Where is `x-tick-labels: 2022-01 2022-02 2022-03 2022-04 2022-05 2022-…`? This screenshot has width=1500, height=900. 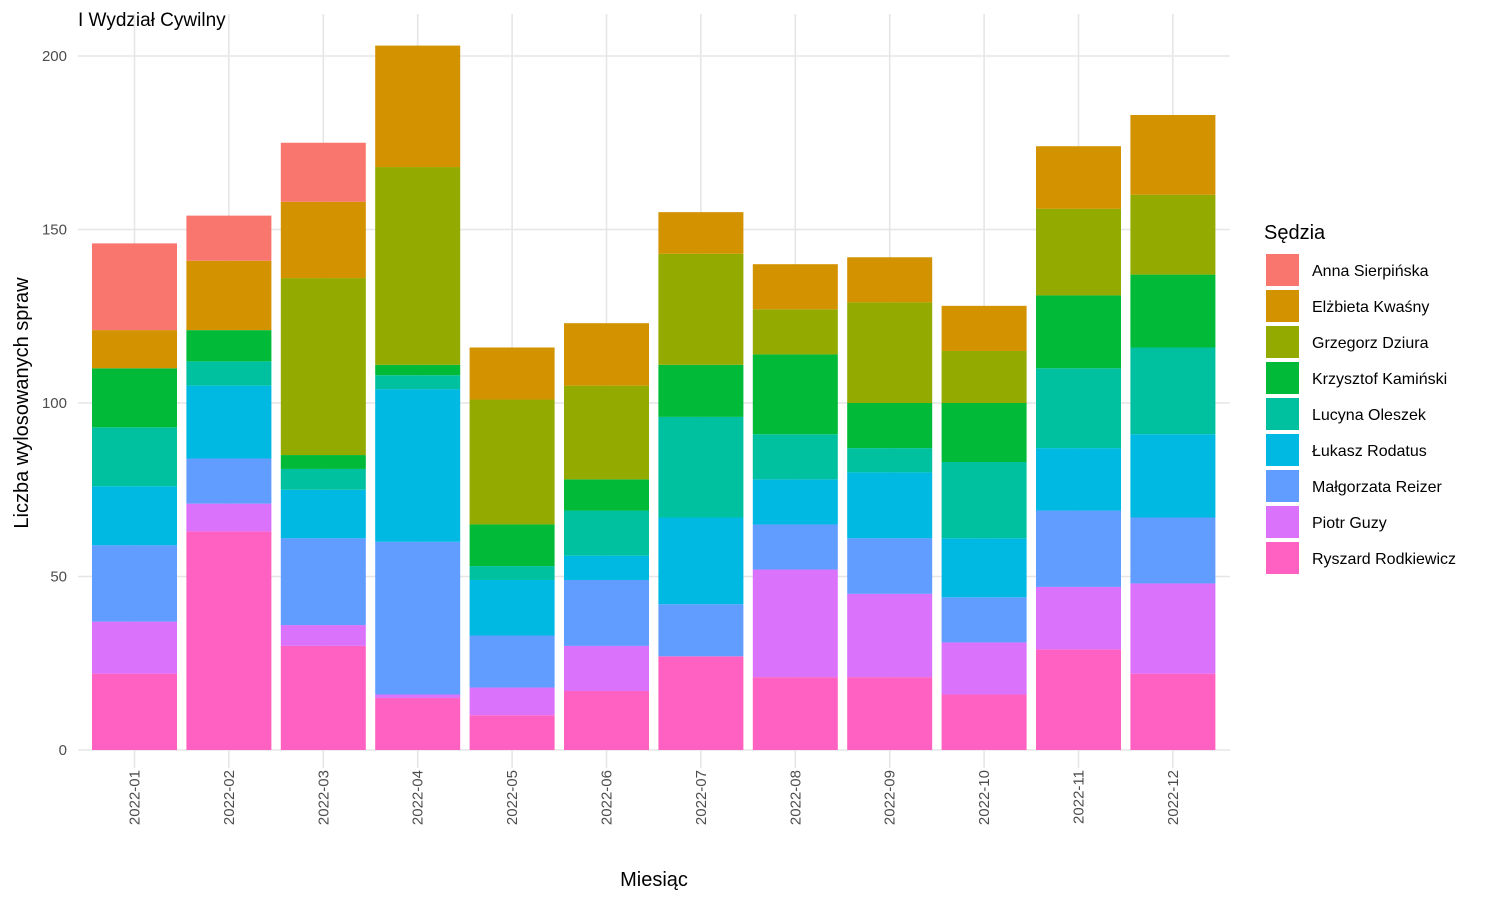
x-tick-labels: 2022-01 2022-02 2022-03 2022-04 2022-05 2022-… is located at coordinates (654, 797).